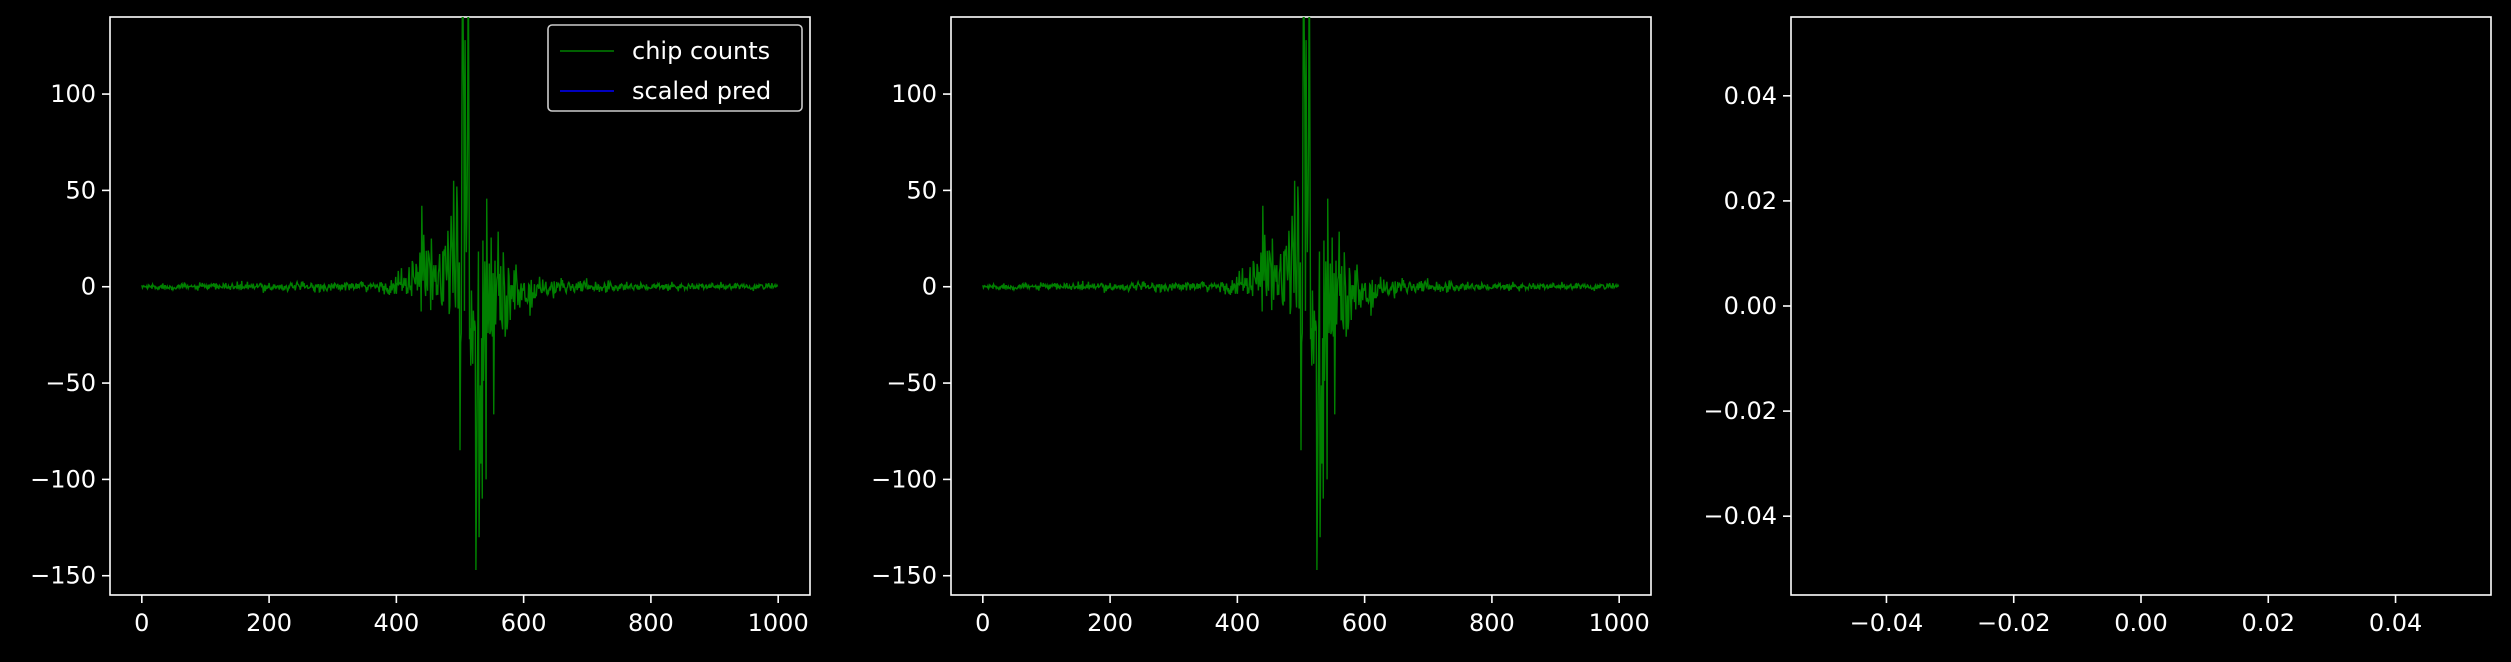 Image resolution: width=2511 pixels, height=662 pixels. Describe the element at coordinates (701, 91) in the screenshot. I see `legend-label: scaled pred` at that location.